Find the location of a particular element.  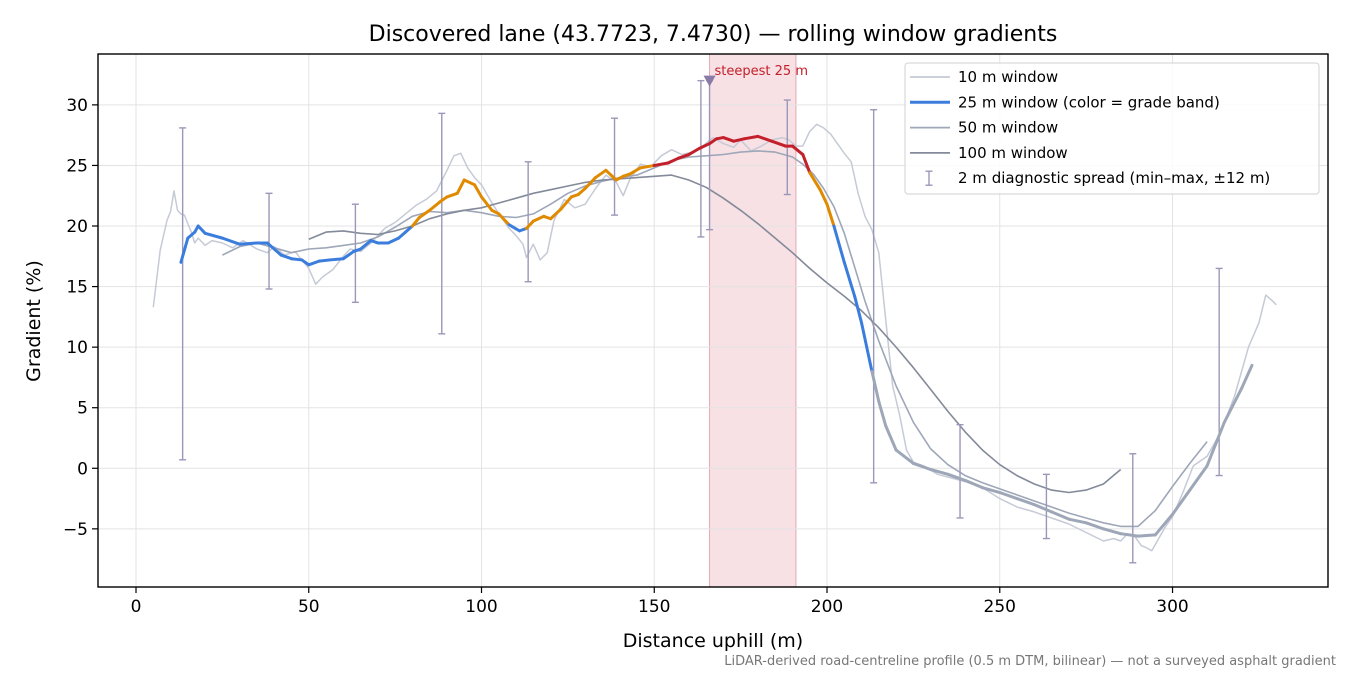

y-tick-label: 20 is located at coordinates (77, 227).